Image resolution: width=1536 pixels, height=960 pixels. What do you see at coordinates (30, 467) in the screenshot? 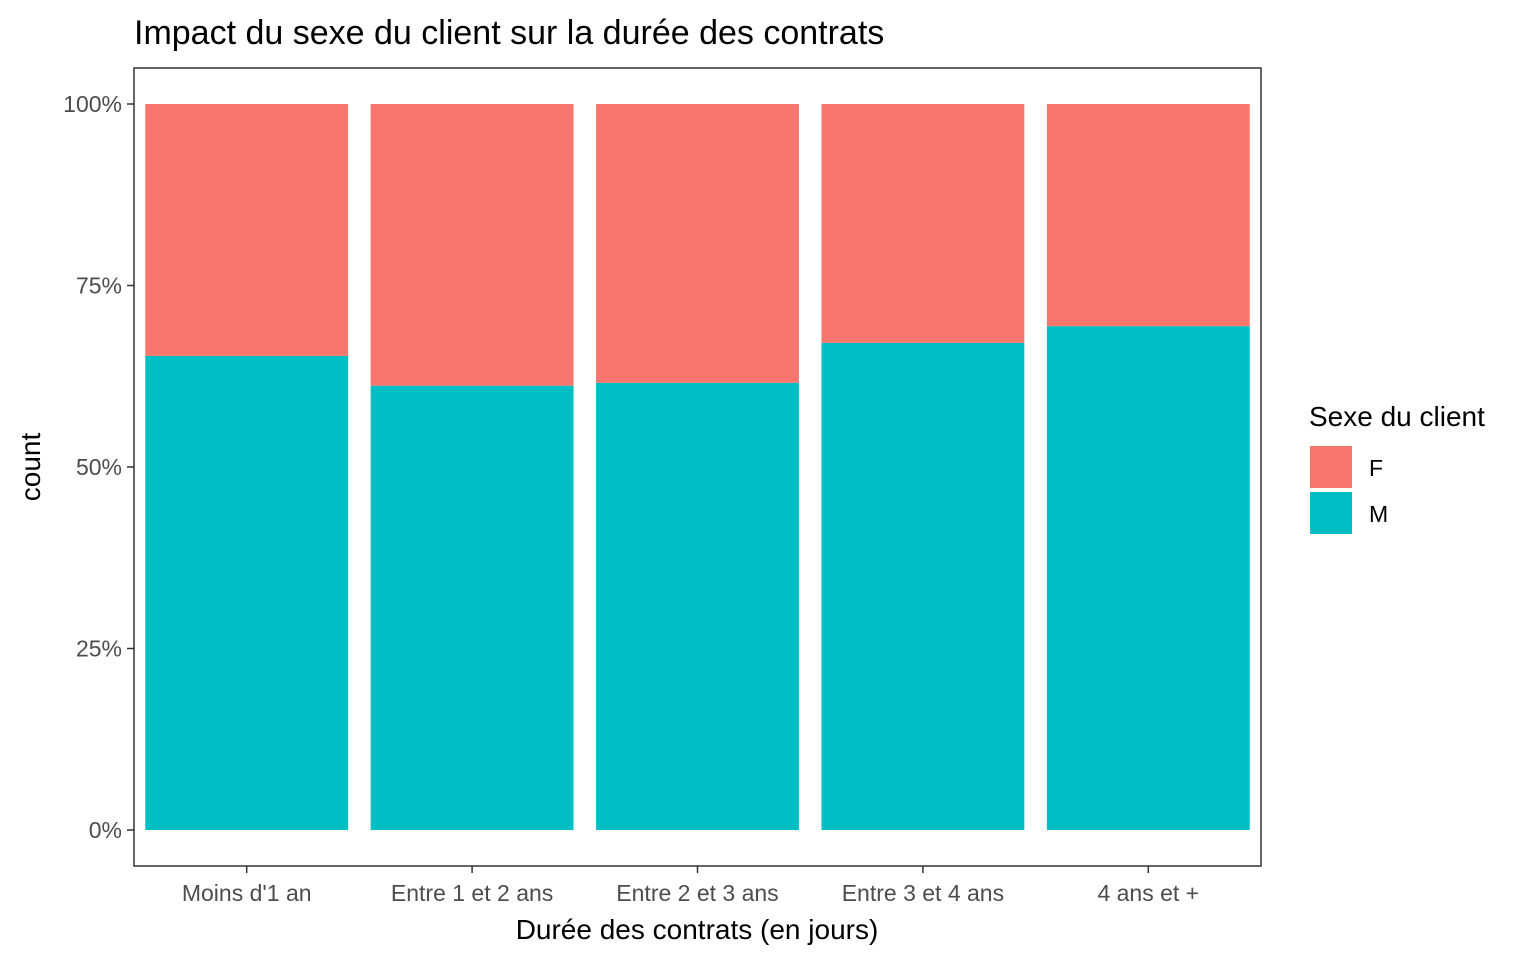
I see `y-axis-title: count` at bounding box center [30, 467].